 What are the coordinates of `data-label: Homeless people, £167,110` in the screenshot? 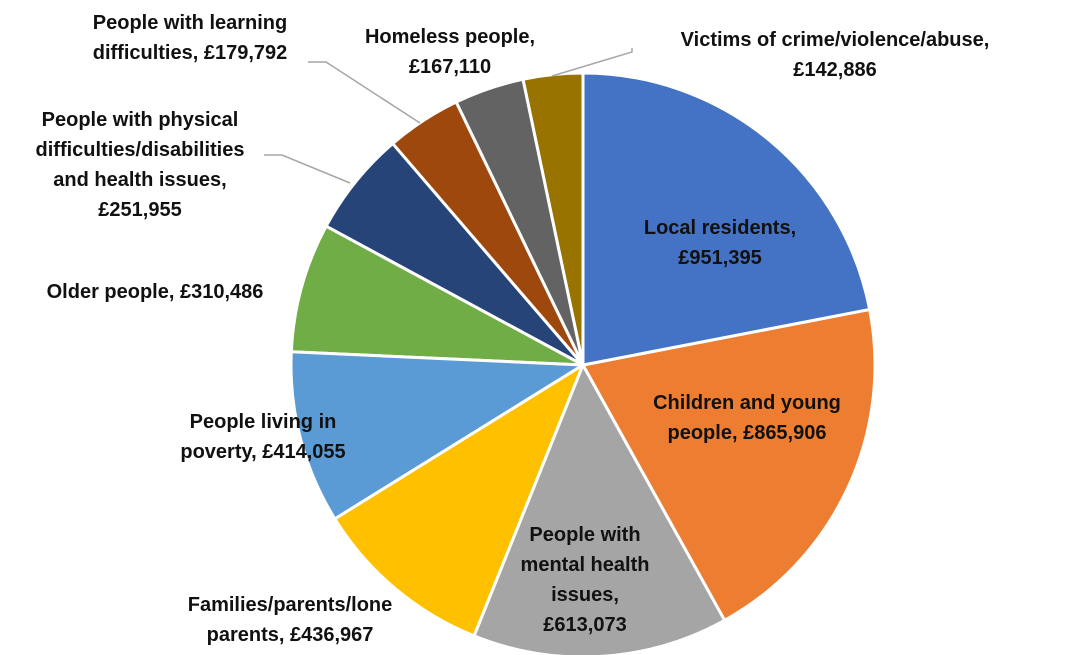 It's located at (450, 52).